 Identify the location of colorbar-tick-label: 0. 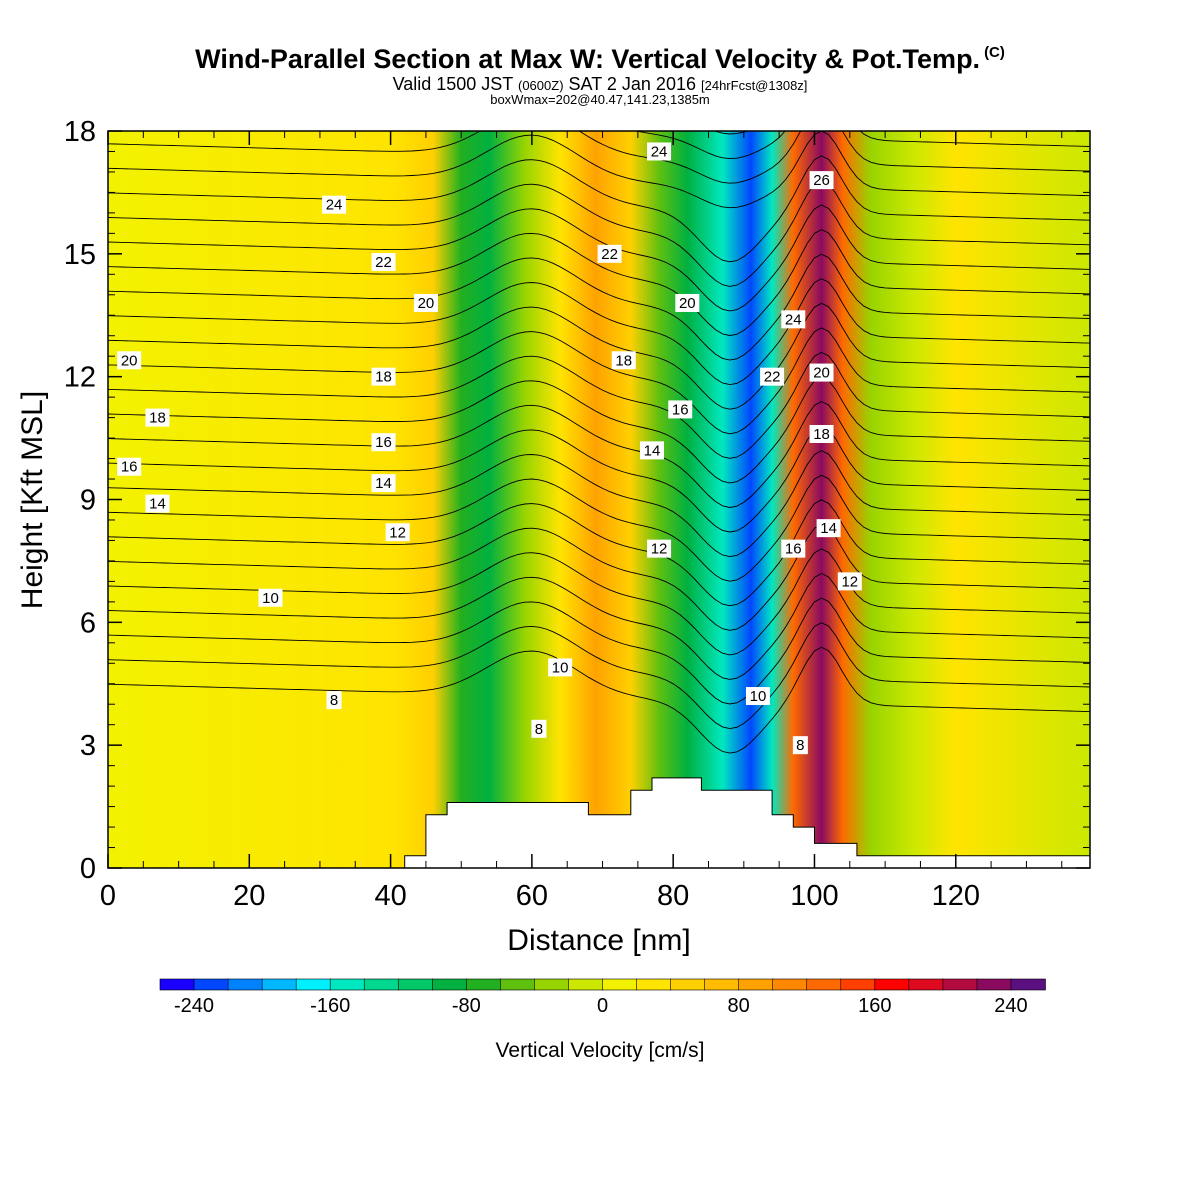
(602, 1006).